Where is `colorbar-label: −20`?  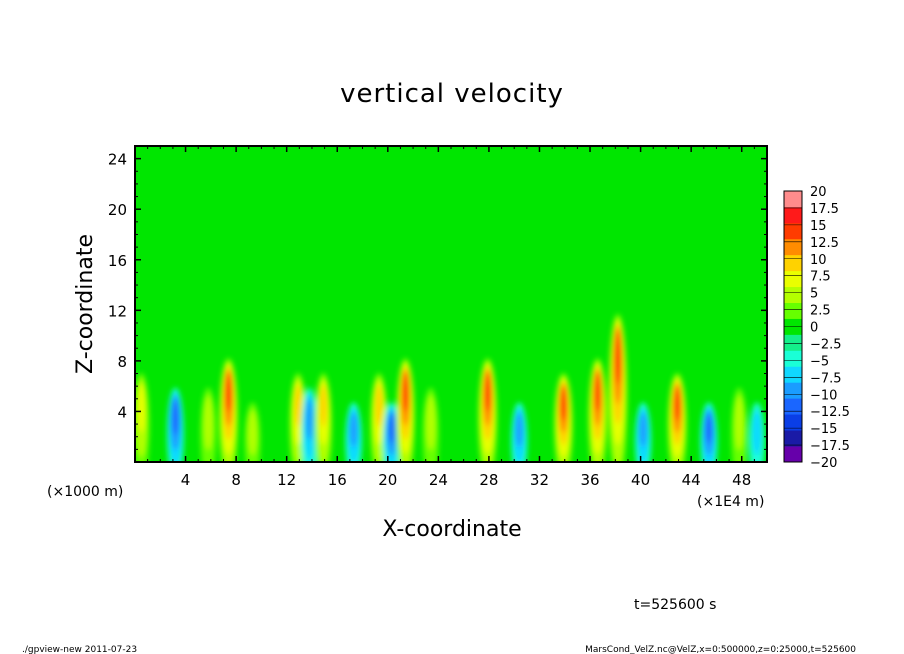
colorbar-label: −20 is located at coordinates (823, 463).